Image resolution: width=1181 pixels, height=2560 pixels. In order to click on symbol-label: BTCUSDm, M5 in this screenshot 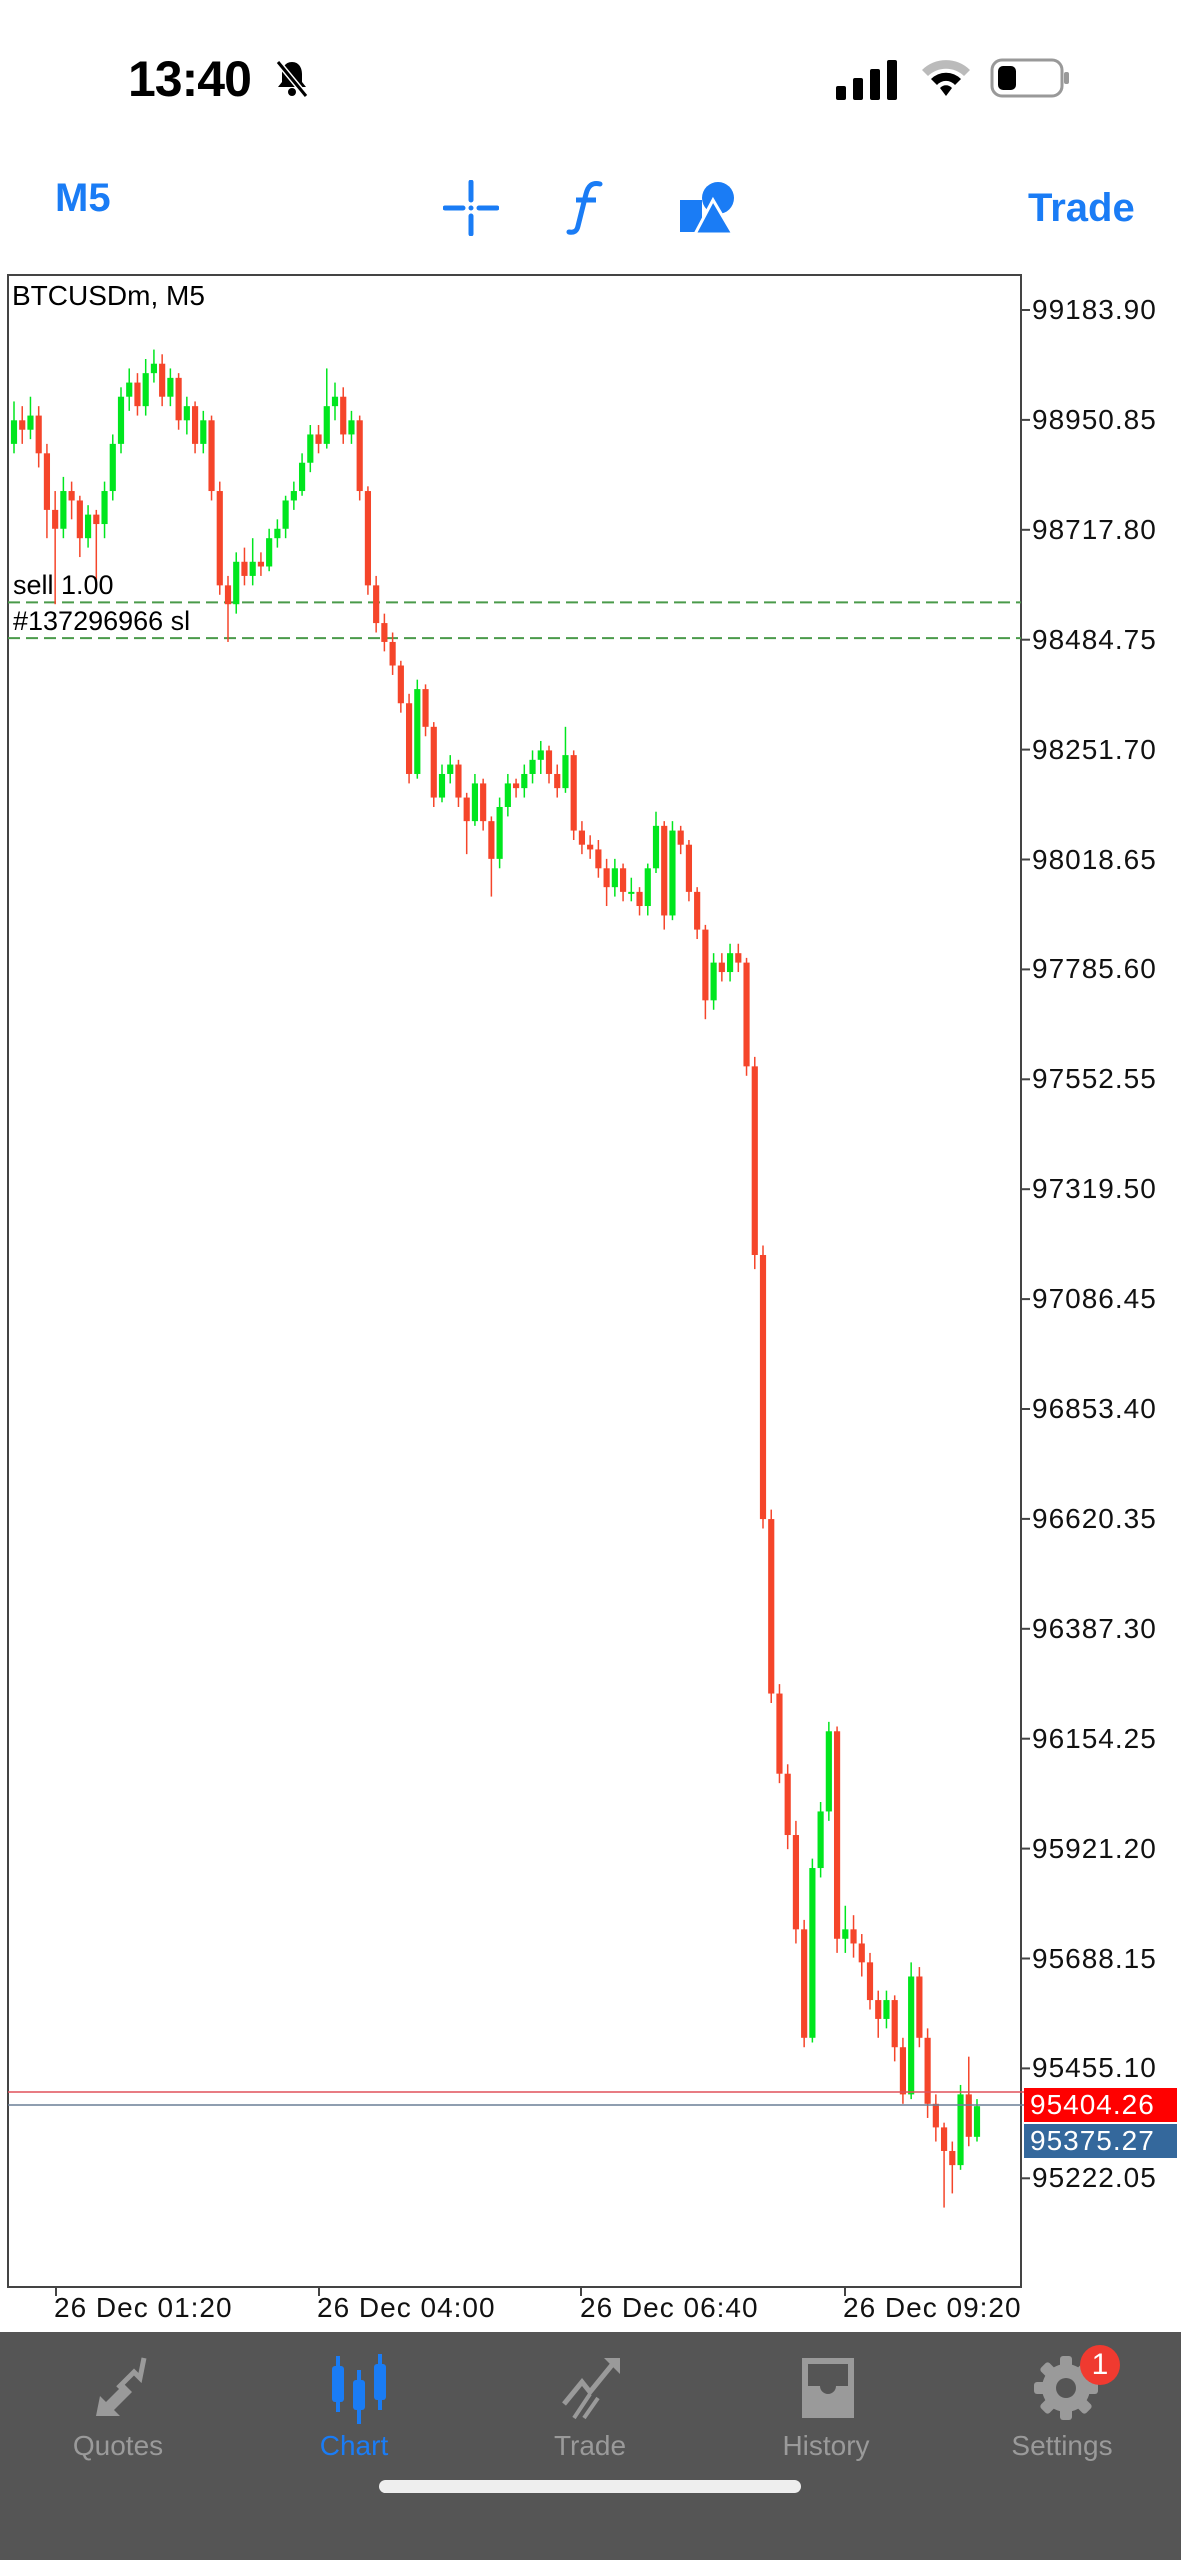, I will do `click(108, 295)`.